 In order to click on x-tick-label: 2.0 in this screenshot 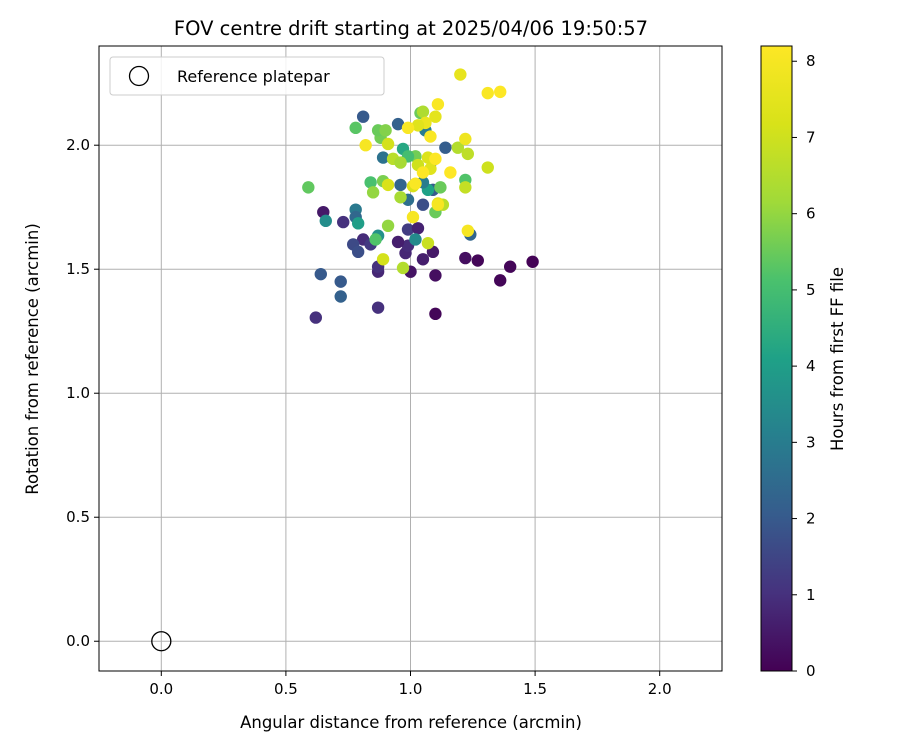, I will do `click(660, 689)`.